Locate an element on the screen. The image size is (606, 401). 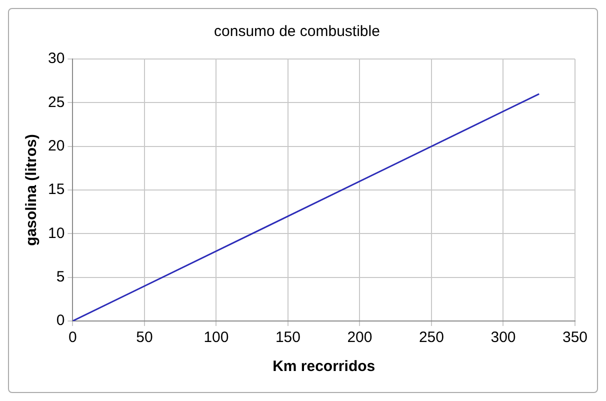
x-axis-title: Km recorridos is located at coordinates (324, 367).